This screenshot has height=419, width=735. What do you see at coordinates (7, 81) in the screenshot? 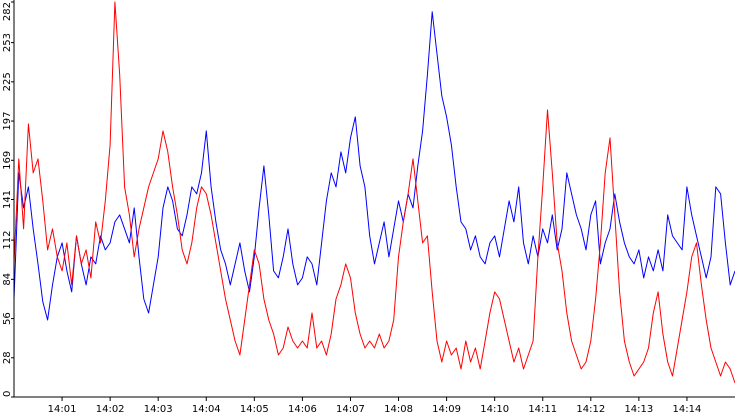
I see `y-tick-label: 225` at bounding box center [7, 81].